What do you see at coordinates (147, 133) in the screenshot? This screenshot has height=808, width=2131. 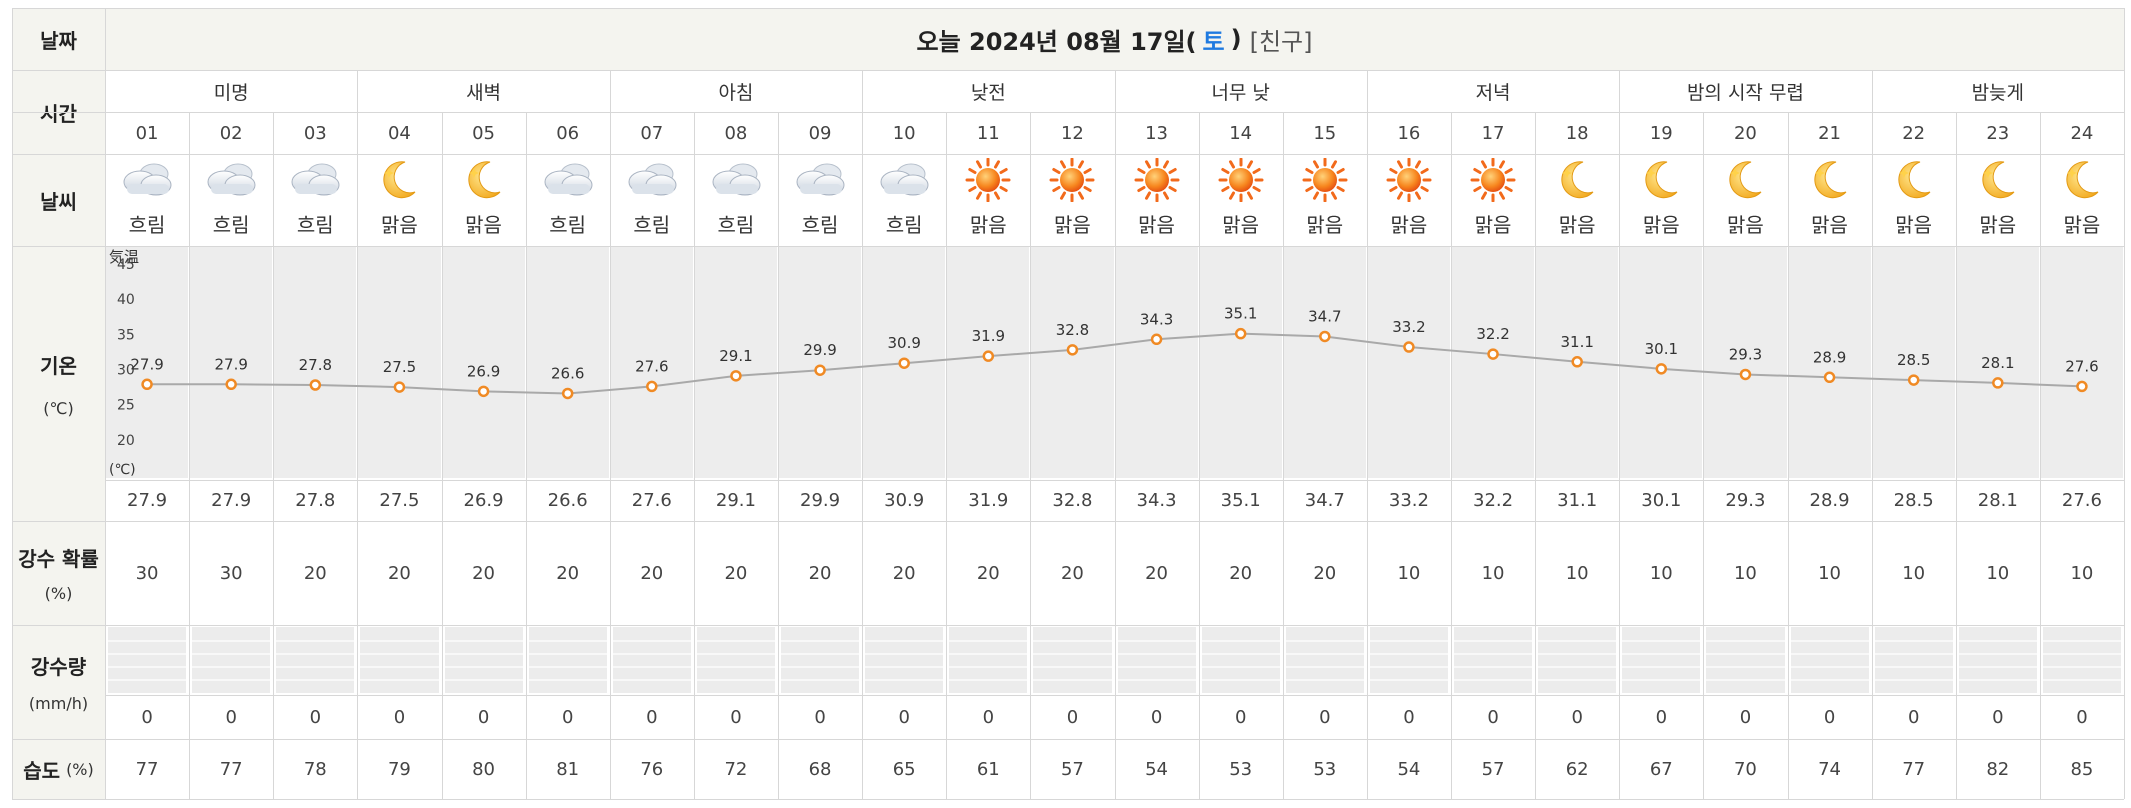 I see `hour-cell: 01` at bounding box center [147, 133].